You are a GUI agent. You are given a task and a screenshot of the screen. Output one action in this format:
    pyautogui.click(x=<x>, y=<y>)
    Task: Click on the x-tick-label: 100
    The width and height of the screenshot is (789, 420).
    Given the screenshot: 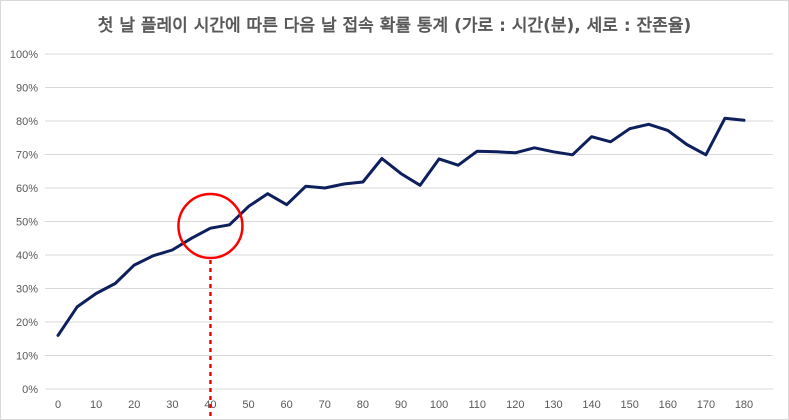 What is the action you would take?
    pyautogui.click(x=439, y=405)
    